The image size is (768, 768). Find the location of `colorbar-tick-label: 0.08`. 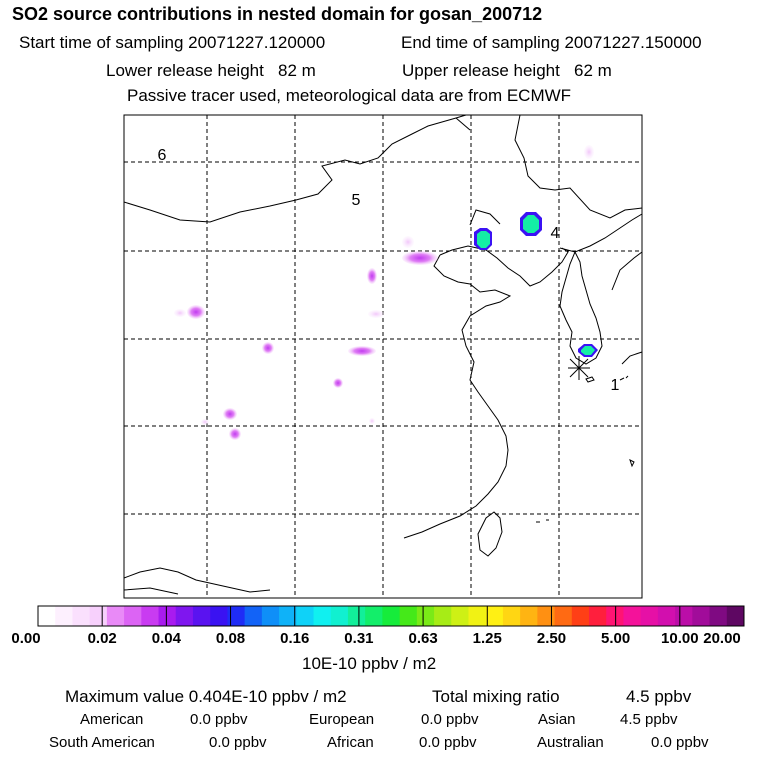

colorbar-tick-label: 0.08 is located at coordinates (230, 638).